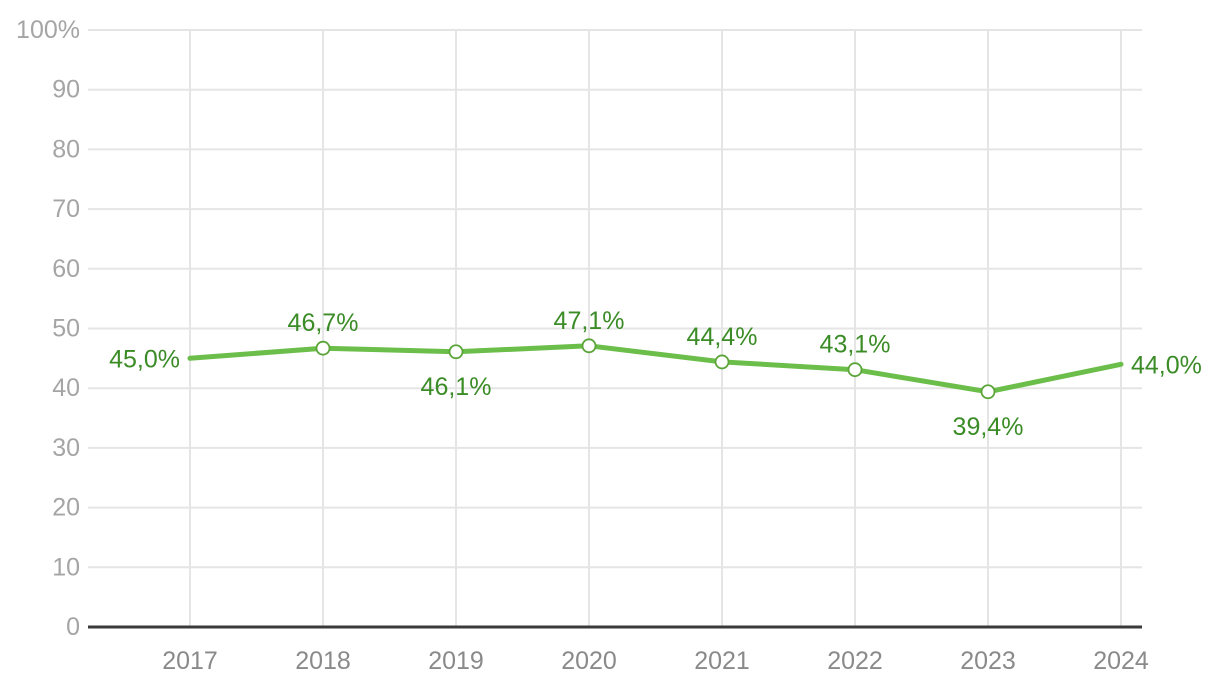 This screenshot has height=692, width=1220. Describe the element at coordinates (323, 661) in the screenshot. I see `x-tick-label: 2018` at that location.